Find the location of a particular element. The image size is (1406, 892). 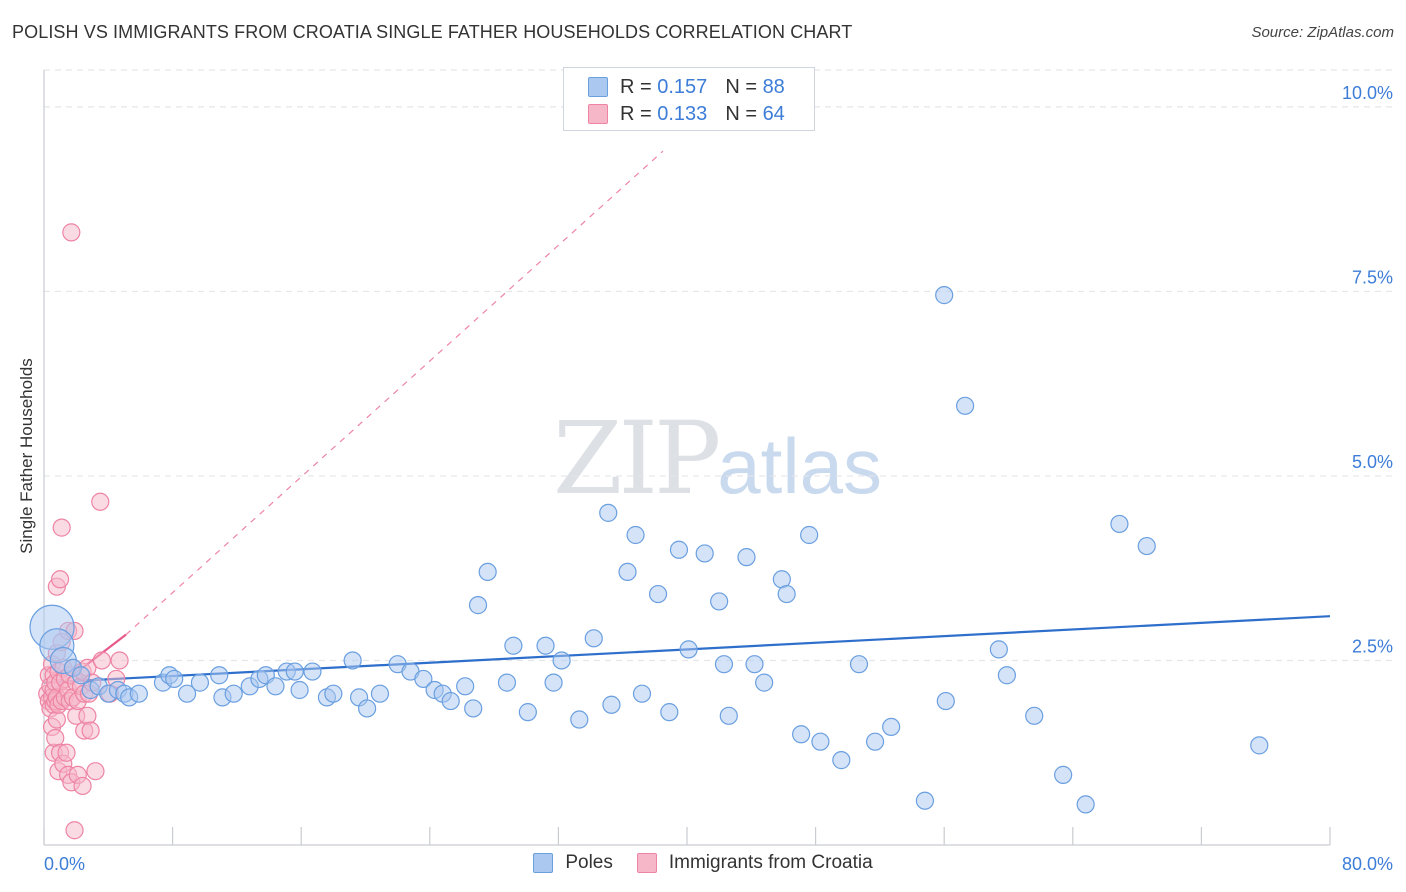

legend-label-croatia: Immigrants from Croatia is located at coordinates (770, 862).